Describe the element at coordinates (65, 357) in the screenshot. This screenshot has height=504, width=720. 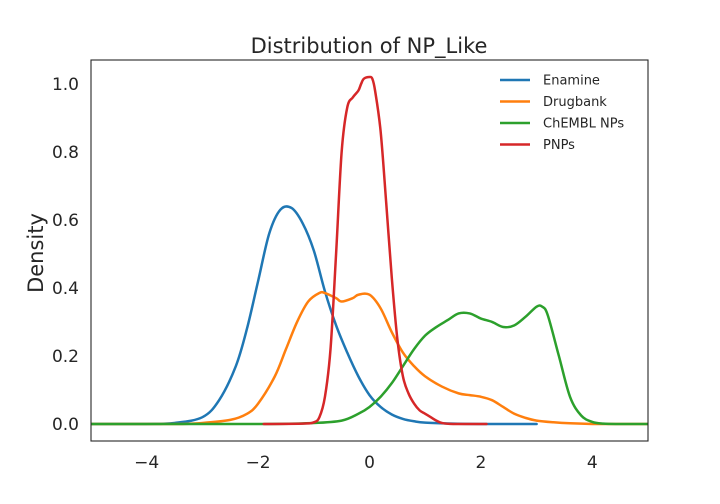
I see `y-tick-label: 0.2` at that location.